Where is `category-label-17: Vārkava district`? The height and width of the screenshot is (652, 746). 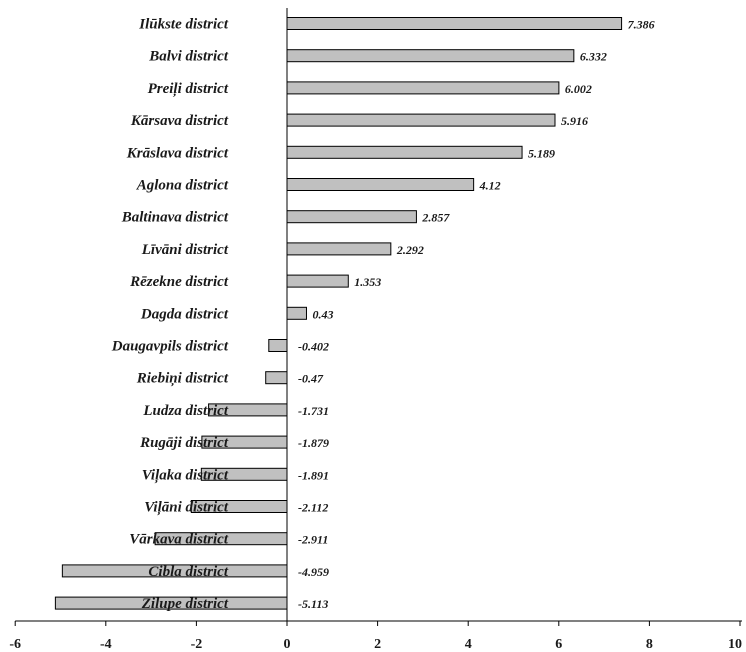 category-label-17: Vārkava district is located at coordinates (179, 540).